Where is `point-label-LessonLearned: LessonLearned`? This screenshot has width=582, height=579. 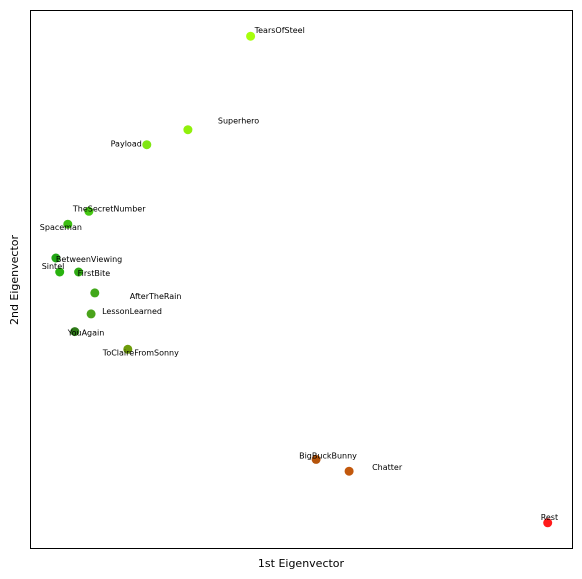
point-label-LessonLearned: LessonLearned is located at coordinates (132, 311).